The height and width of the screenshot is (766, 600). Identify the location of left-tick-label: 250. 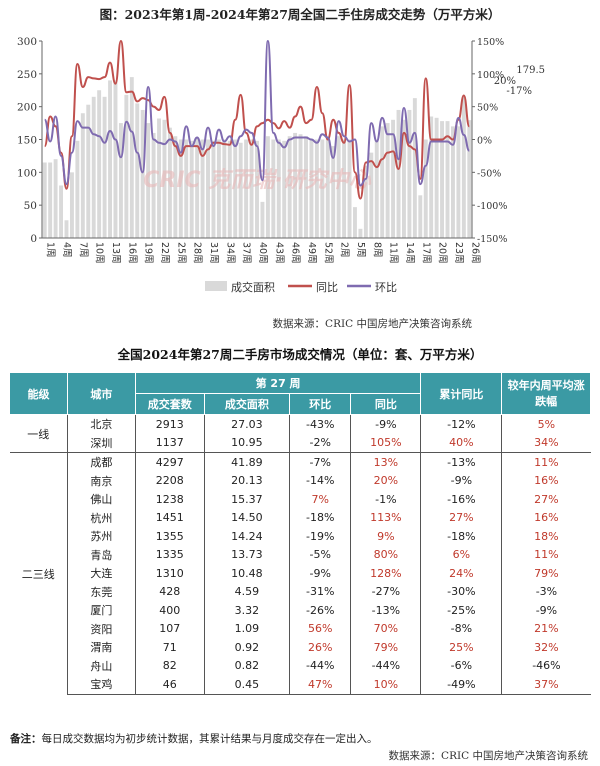
(27, 75).